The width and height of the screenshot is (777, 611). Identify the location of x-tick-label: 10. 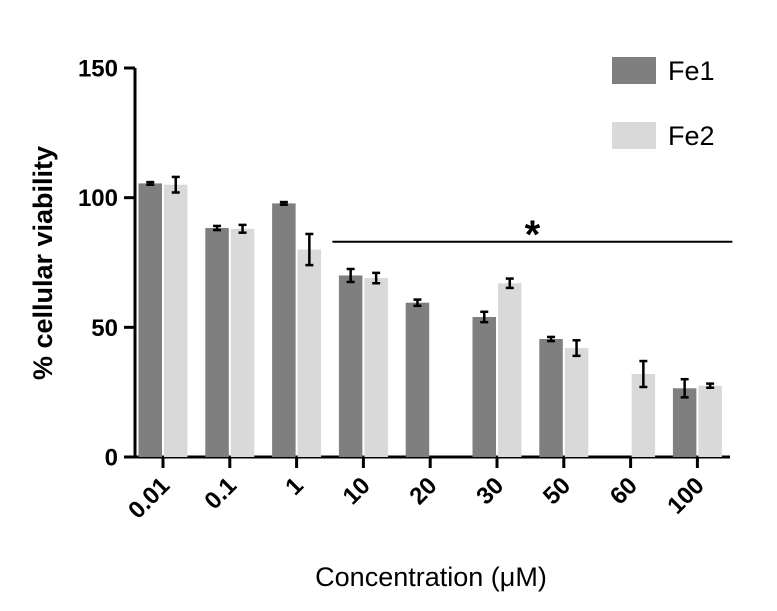
(357, 491).